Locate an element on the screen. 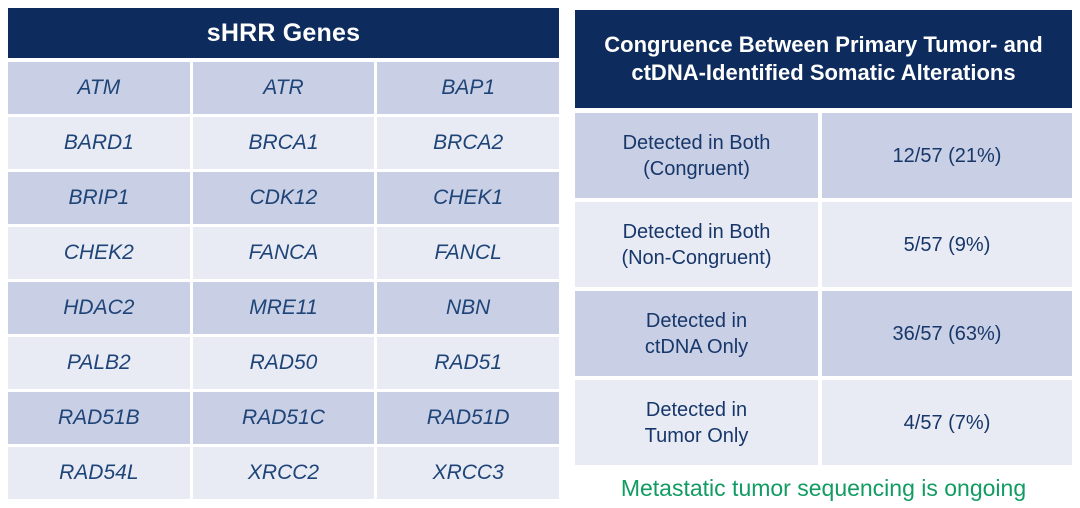 The image size is (1080, 508). label-line-2: (Congruent) is located at coordinates (696, 168).